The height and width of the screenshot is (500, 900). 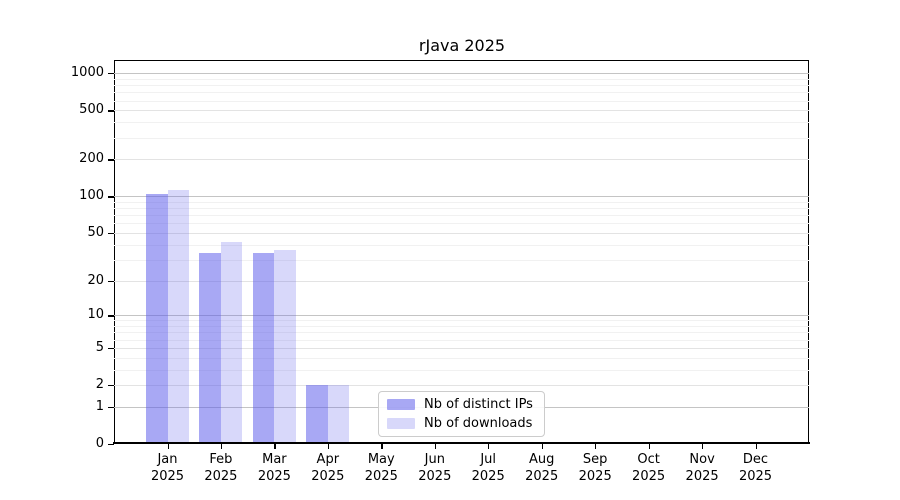 What do you see at coordinates (87, 73) in the screenshot?
I see `y-tick-label: 1000` at bounding box center [87, 73].